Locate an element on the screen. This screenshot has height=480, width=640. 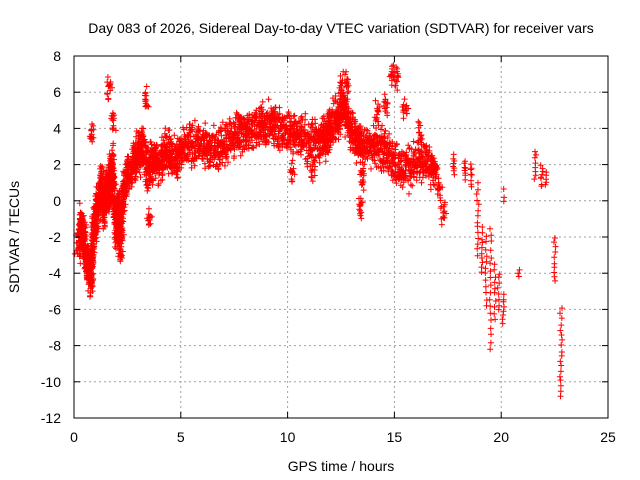
y-axis-label: SDTVAR / TECUs is located at coordinates (14, 237).